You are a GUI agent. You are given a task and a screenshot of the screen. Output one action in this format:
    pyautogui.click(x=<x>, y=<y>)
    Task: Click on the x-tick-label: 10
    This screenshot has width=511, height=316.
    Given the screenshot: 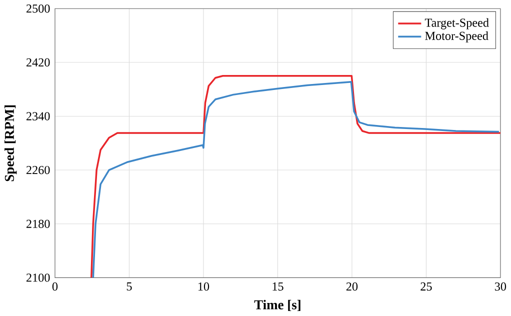 What is the action you would take?
    pyautogui.click(x=204, y=286)
    